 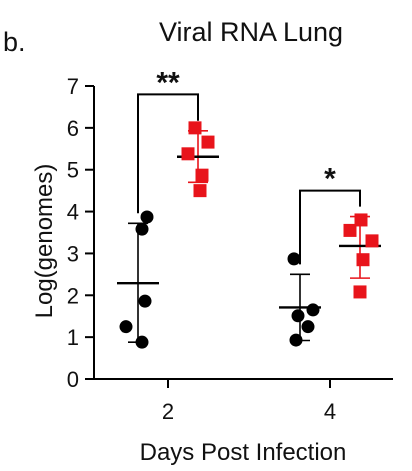 What do you see at coordinates (73, 337) in the screenshot?
I see `y-tick-label: 1` at bounding box center [73, 337].